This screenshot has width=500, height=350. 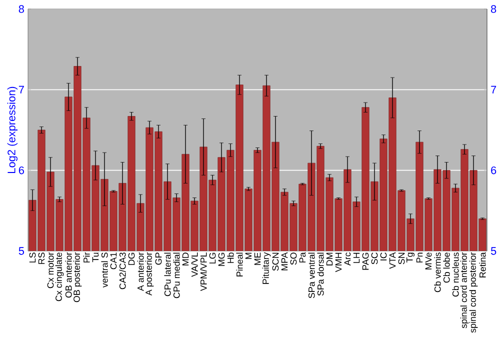 I want to click on x-tick-label: spinal cord anterior, so click(x=464, y=290).